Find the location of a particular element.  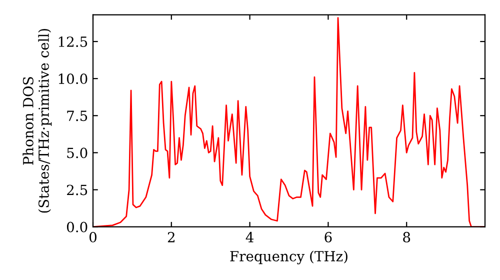

y-tick-label: 10.0 is located at coordinates (73, 79).